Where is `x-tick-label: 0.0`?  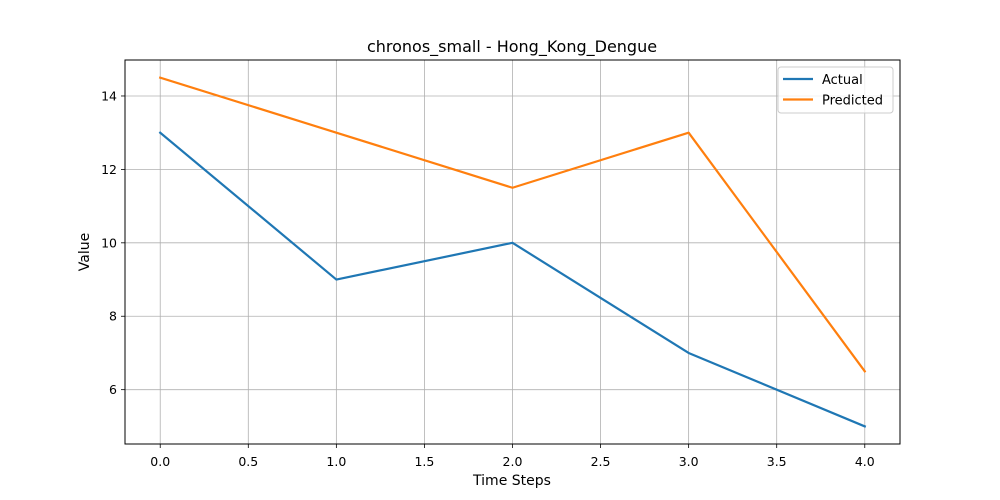
x-tick-label: 0.0 is located at coordinates (160, 461).